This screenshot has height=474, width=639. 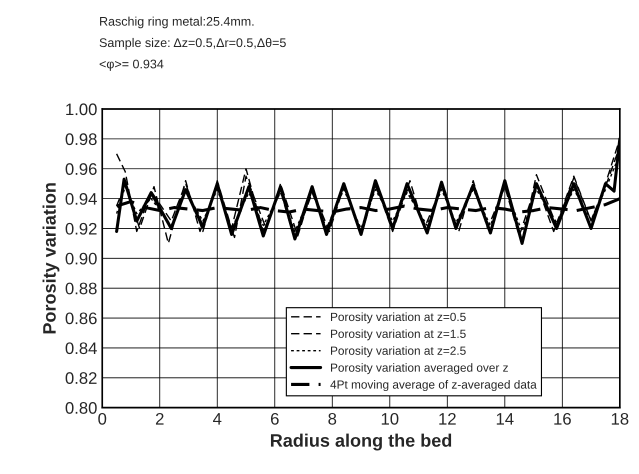 I want to click on x-tick-label: 6, so click(x=274, y=418).